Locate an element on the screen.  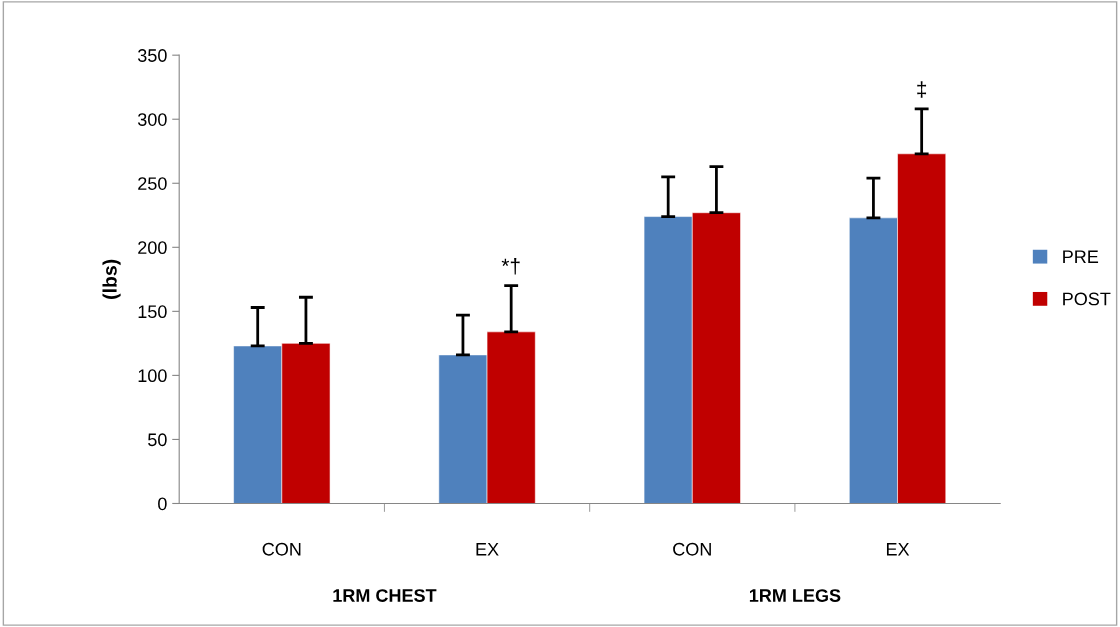
y-axis-title: (lbs) is located at coordinates (111, 279).